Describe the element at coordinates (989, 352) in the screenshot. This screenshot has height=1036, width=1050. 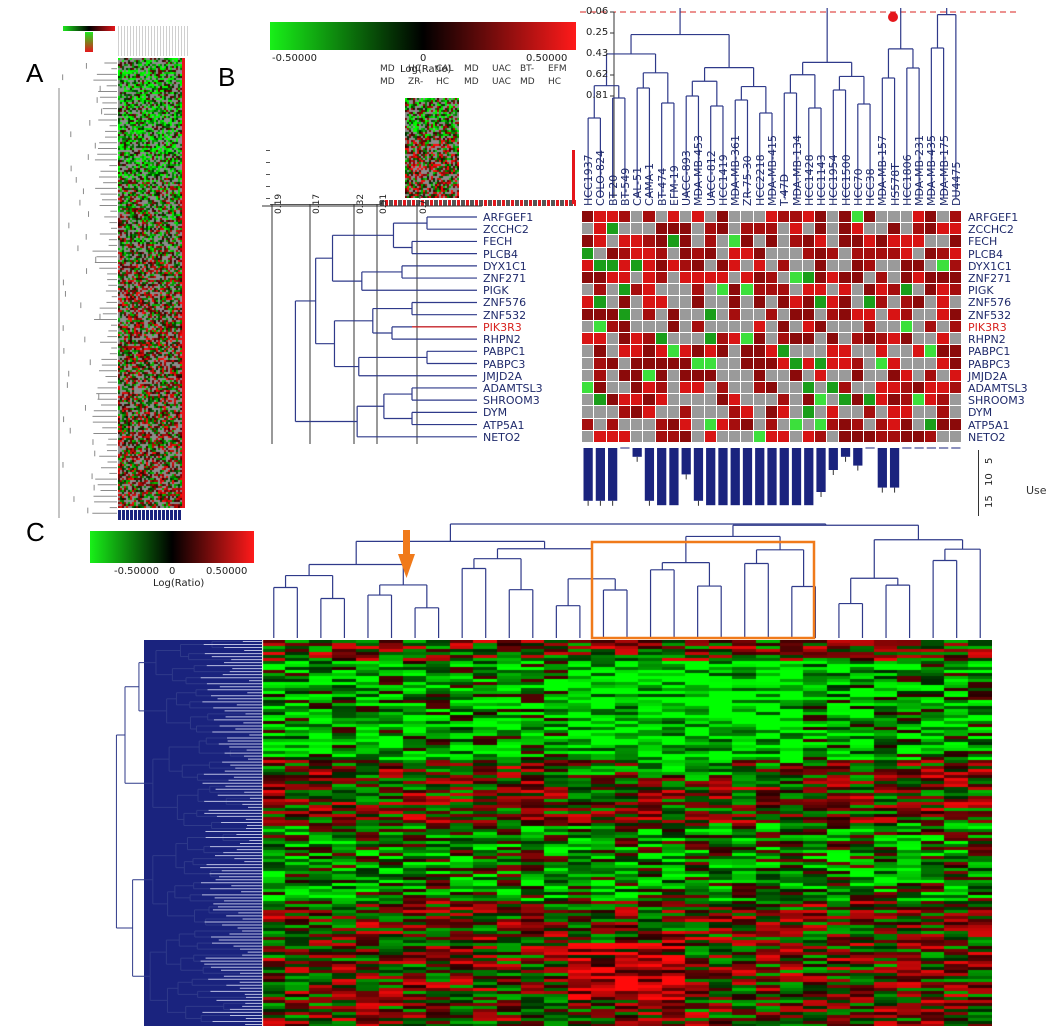
I see `gene-label-right: PABPC1` at that location.